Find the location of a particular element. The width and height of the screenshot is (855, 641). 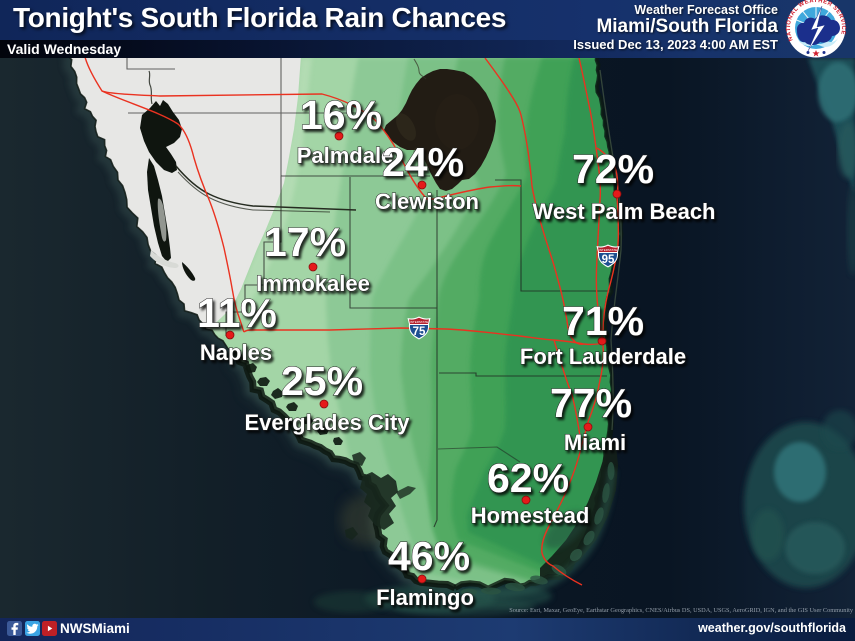

svg-text: 17% is located at coordinates (305, 242).